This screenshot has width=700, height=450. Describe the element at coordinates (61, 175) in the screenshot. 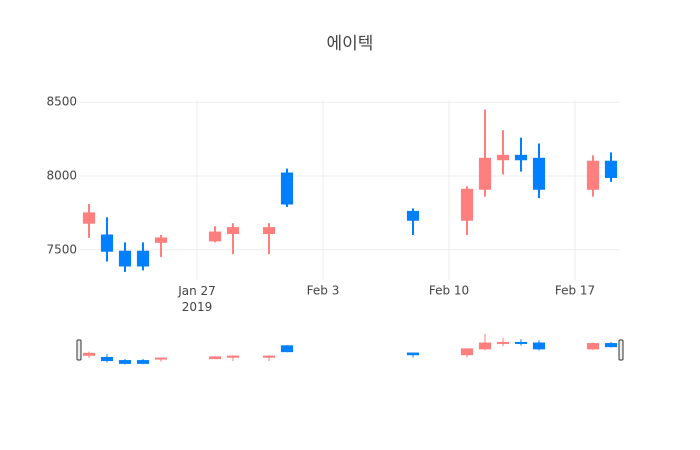

I see `y-tick-label: 8000` at that location.